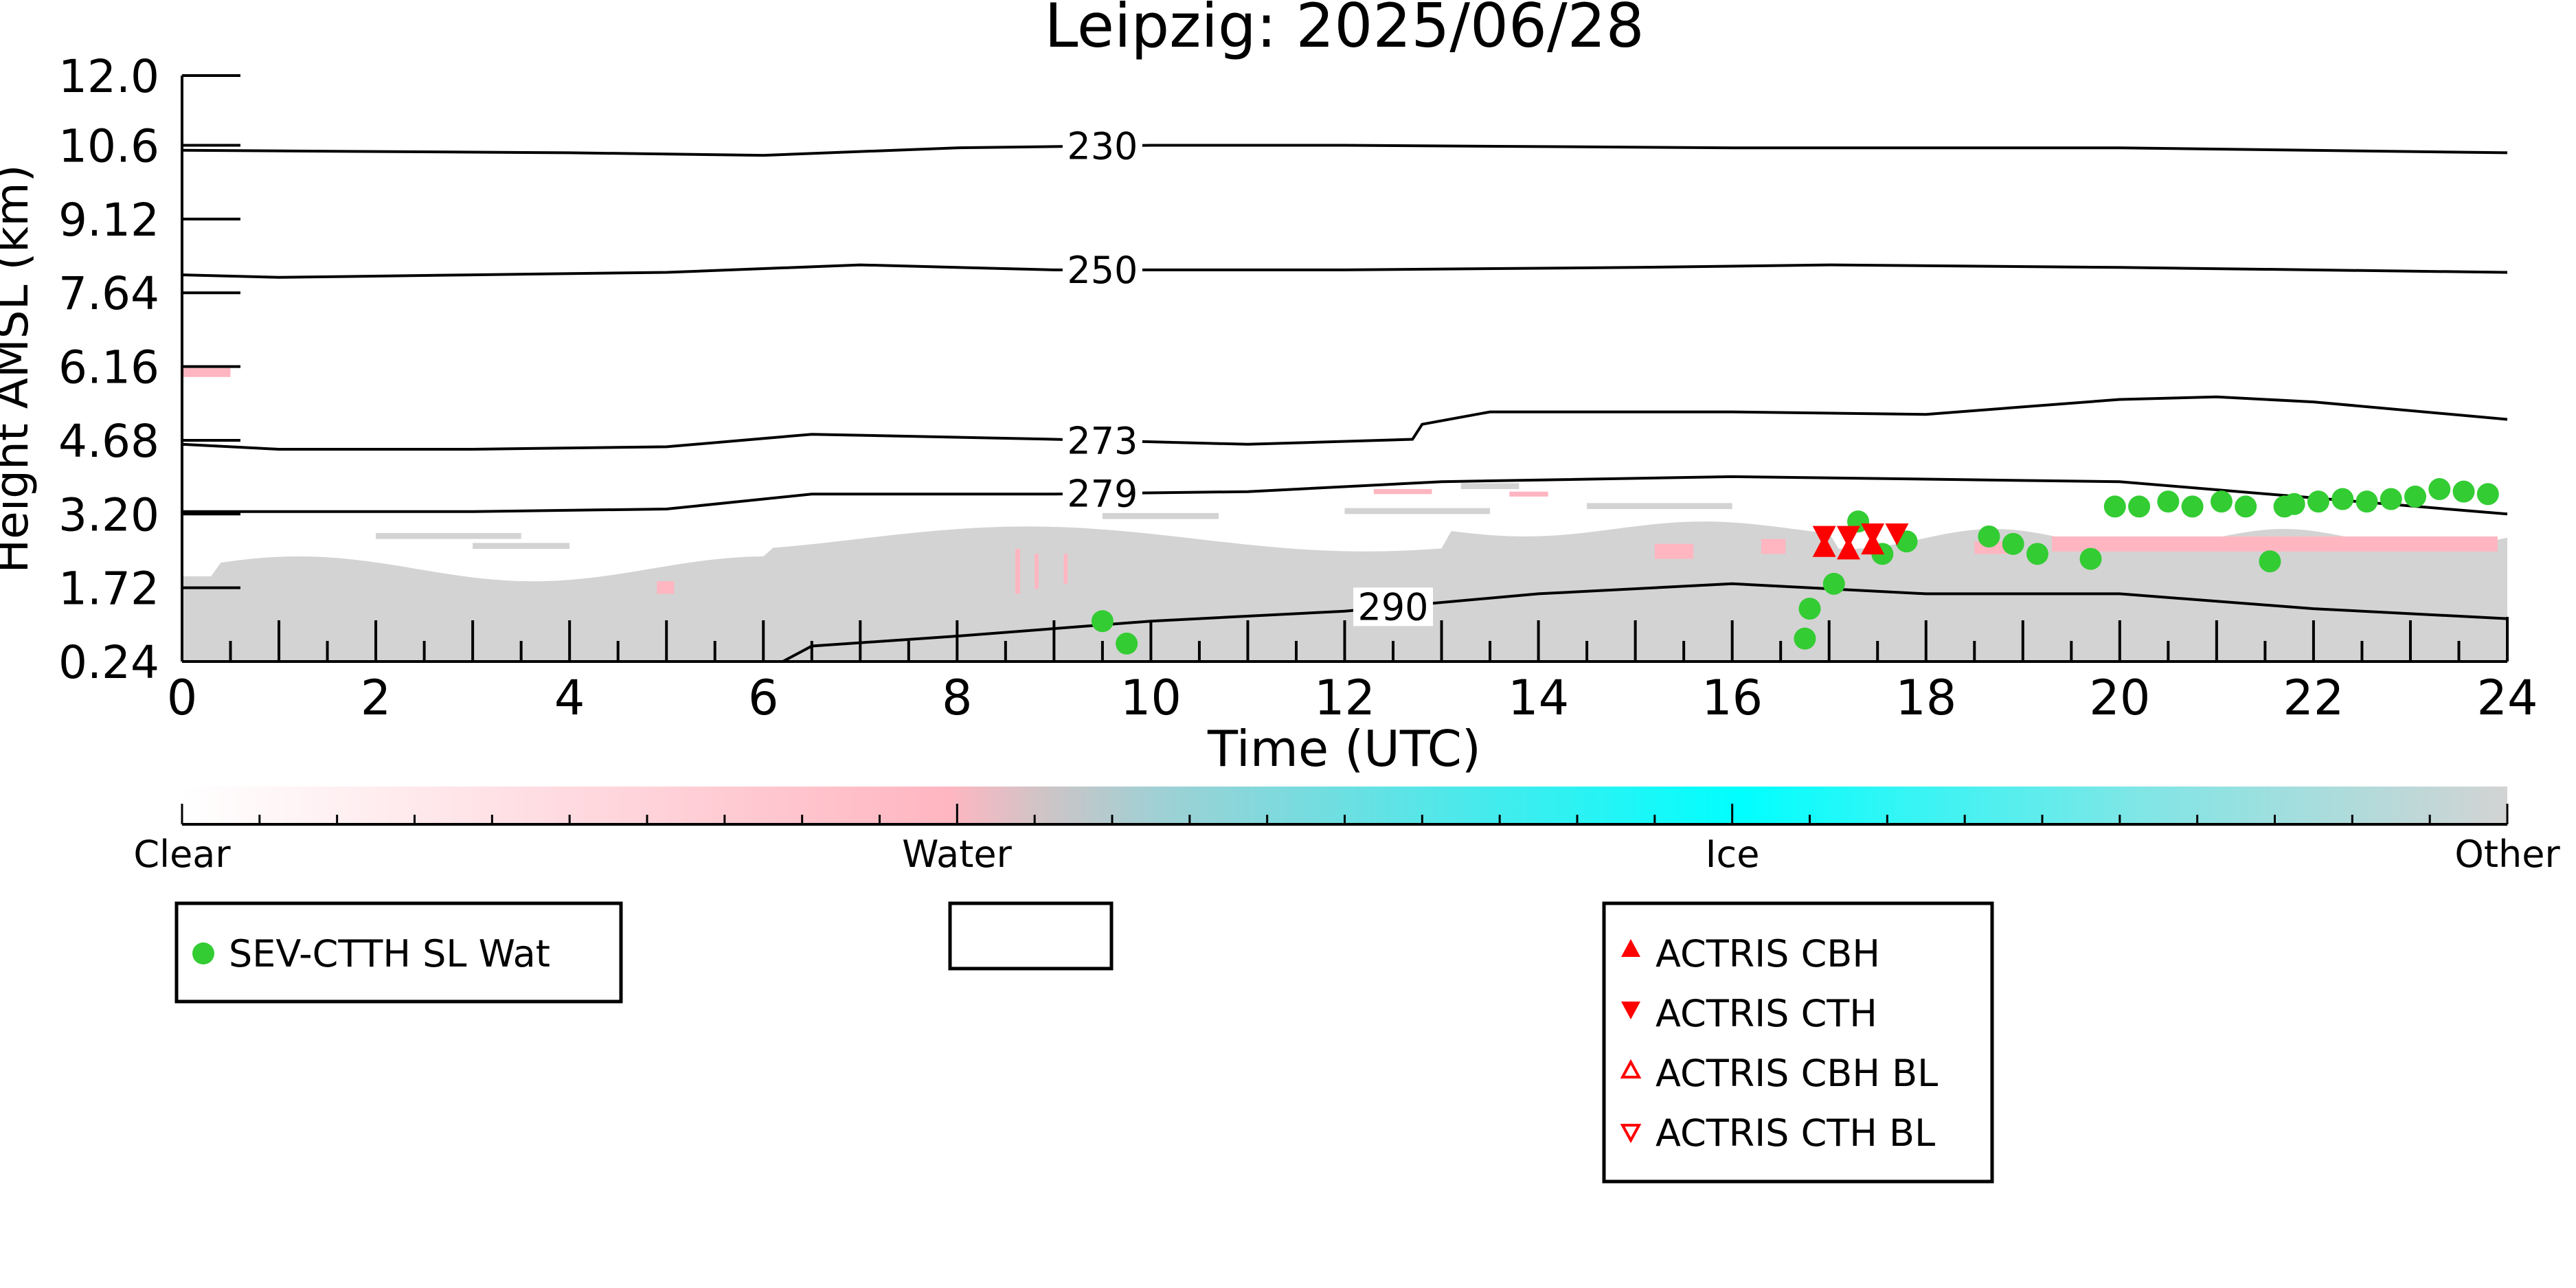 The height and width of the screenshot is (1288, 2576). I want to click on isotherm-label: 273, so click(1102, 440).